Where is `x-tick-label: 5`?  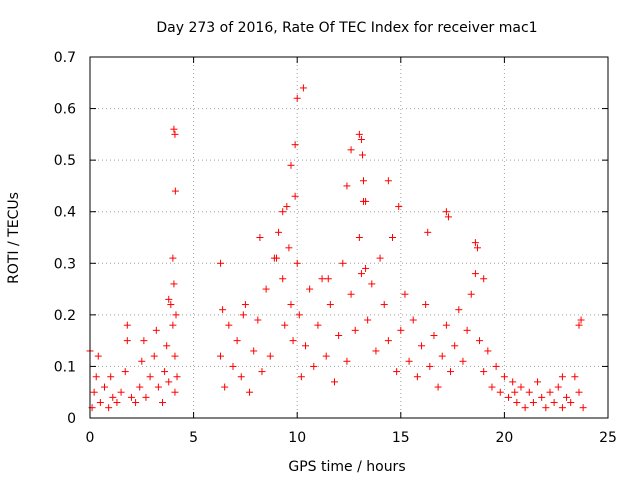 x-tick-label: 5 is located at coordinates (193, 438).